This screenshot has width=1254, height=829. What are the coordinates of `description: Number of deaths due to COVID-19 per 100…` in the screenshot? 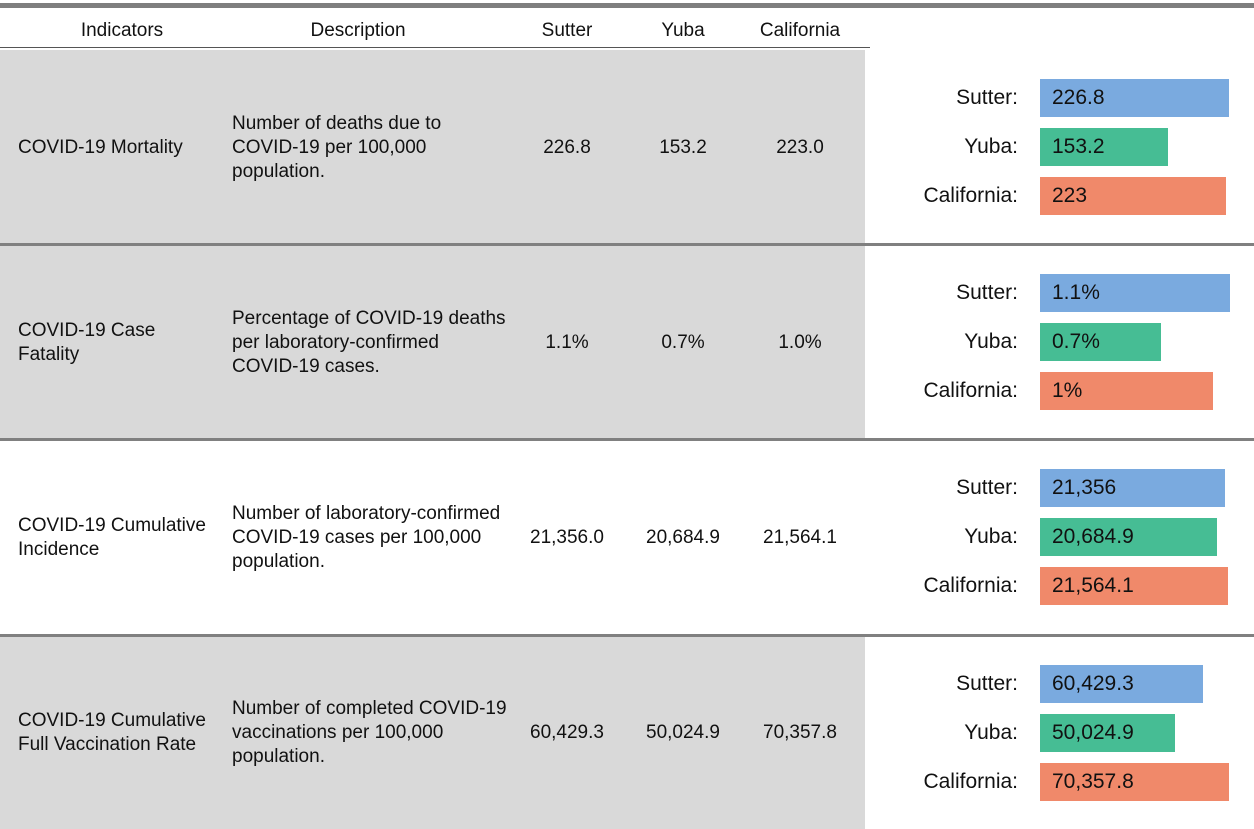 It's located at (337, 147).